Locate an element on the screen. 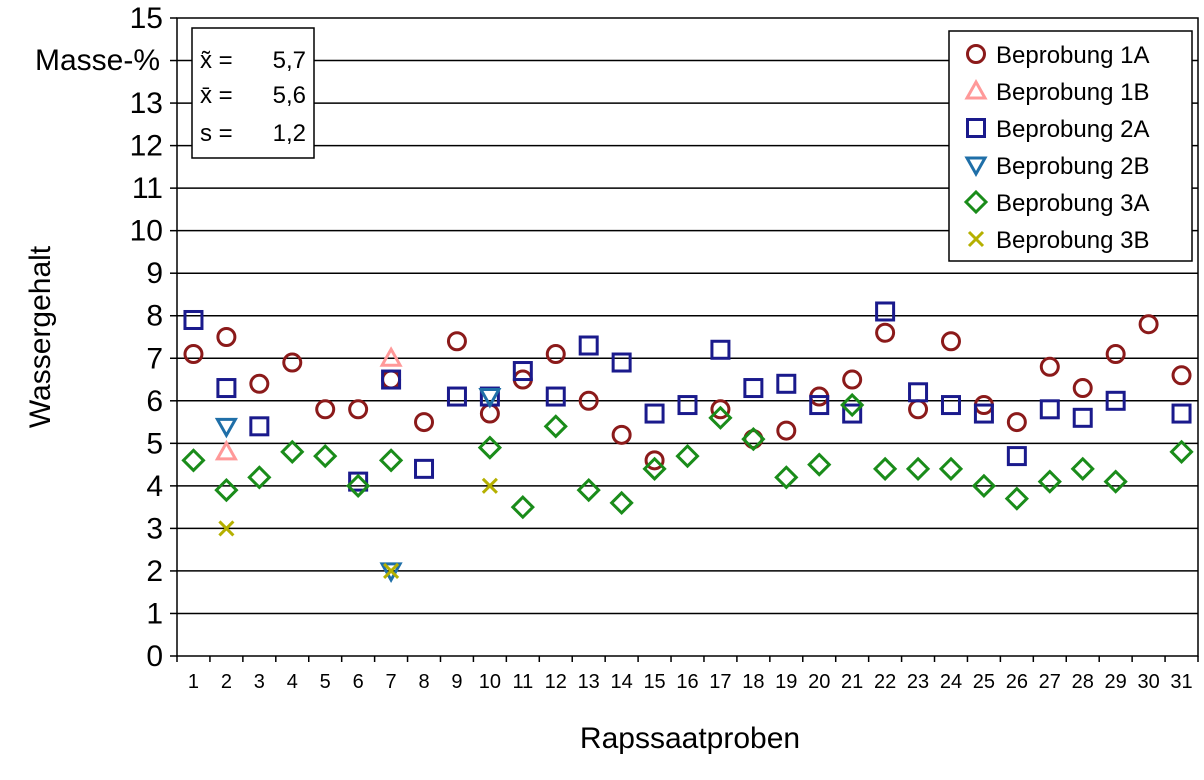 This screenshot has height=780, width=1204. y-tick-label: 10 is located at coordinates (146, 231).